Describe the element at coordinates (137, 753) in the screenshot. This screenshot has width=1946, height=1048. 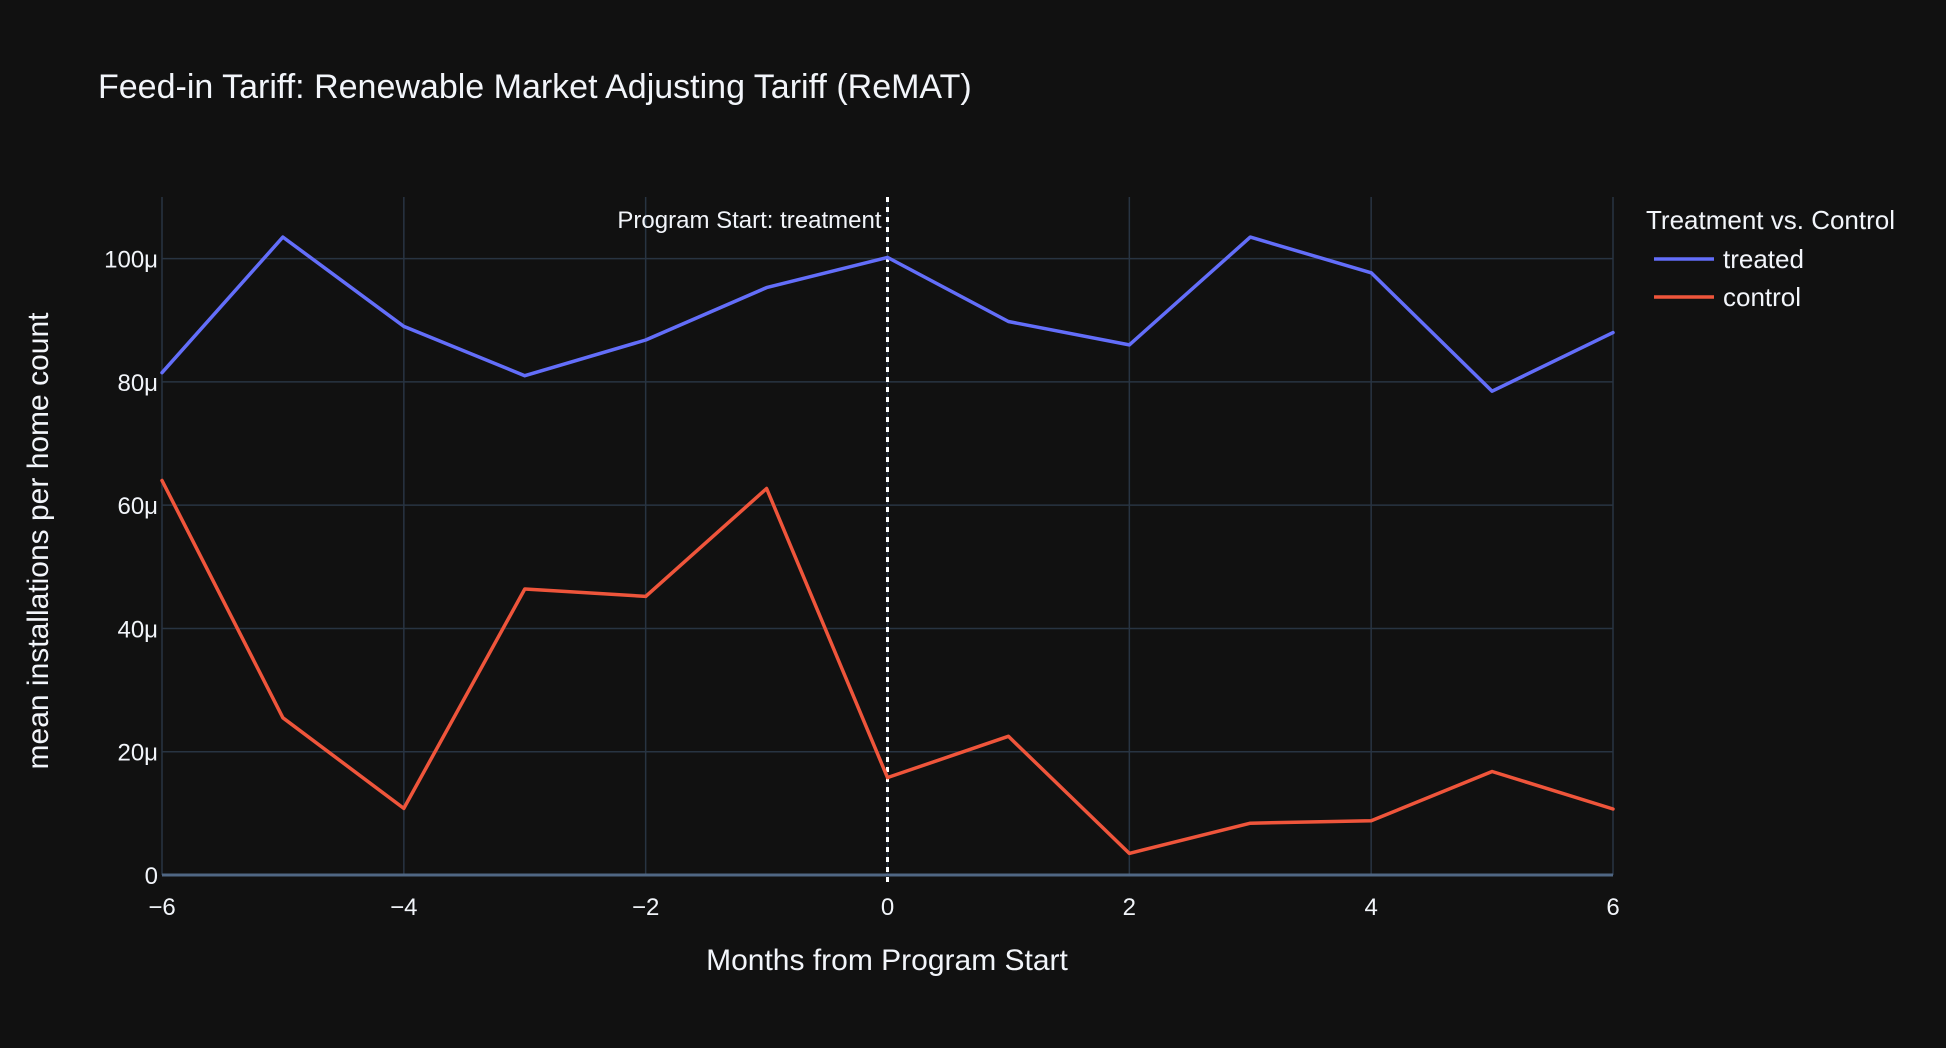
I see `y-tick-label: 20μ` at that location.